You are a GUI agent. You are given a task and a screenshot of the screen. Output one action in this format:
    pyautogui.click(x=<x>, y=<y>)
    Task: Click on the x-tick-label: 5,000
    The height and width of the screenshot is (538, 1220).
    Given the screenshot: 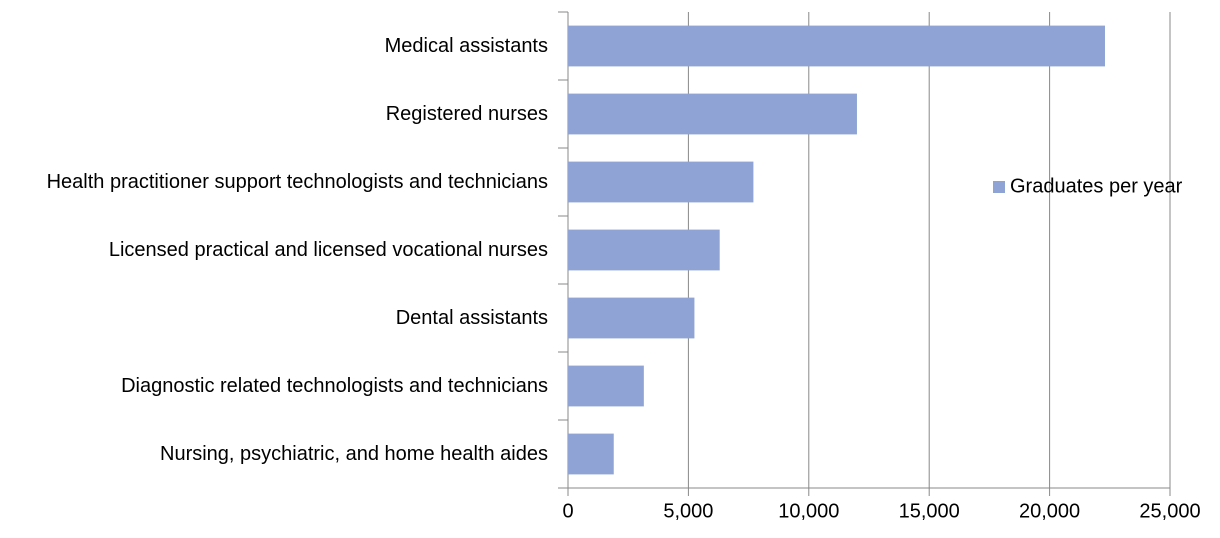 What is the action you would take?
    pyautogui.click(x=688, y=511)
    